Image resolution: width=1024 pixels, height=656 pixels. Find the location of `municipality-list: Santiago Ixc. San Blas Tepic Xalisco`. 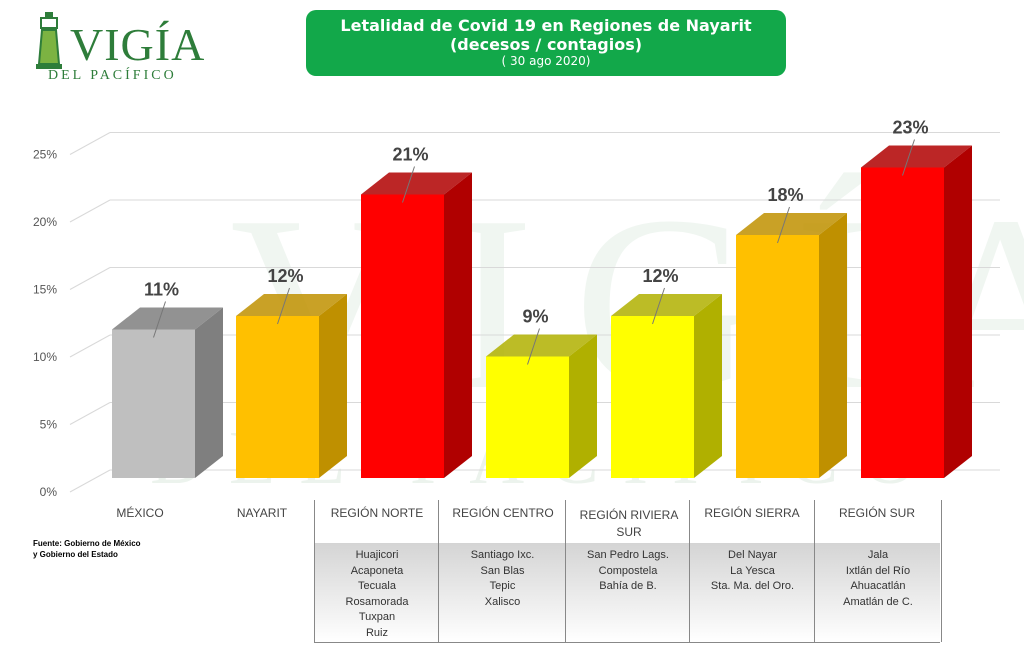

municipality-list: Santiago Ixc. San Blas Tepic Xalisco is located at coordinates (502, 579).